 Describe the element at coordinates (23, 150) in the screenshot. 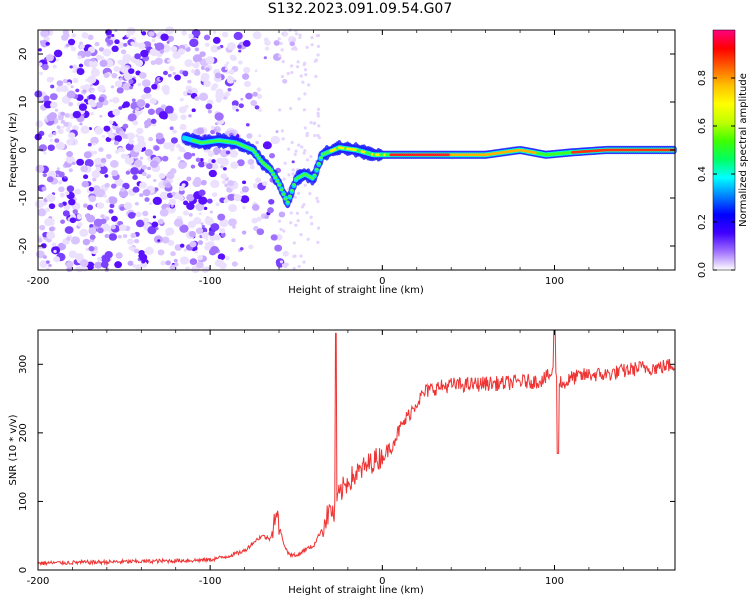

I see `spectrogram-y-tick-label: 0` at that location.